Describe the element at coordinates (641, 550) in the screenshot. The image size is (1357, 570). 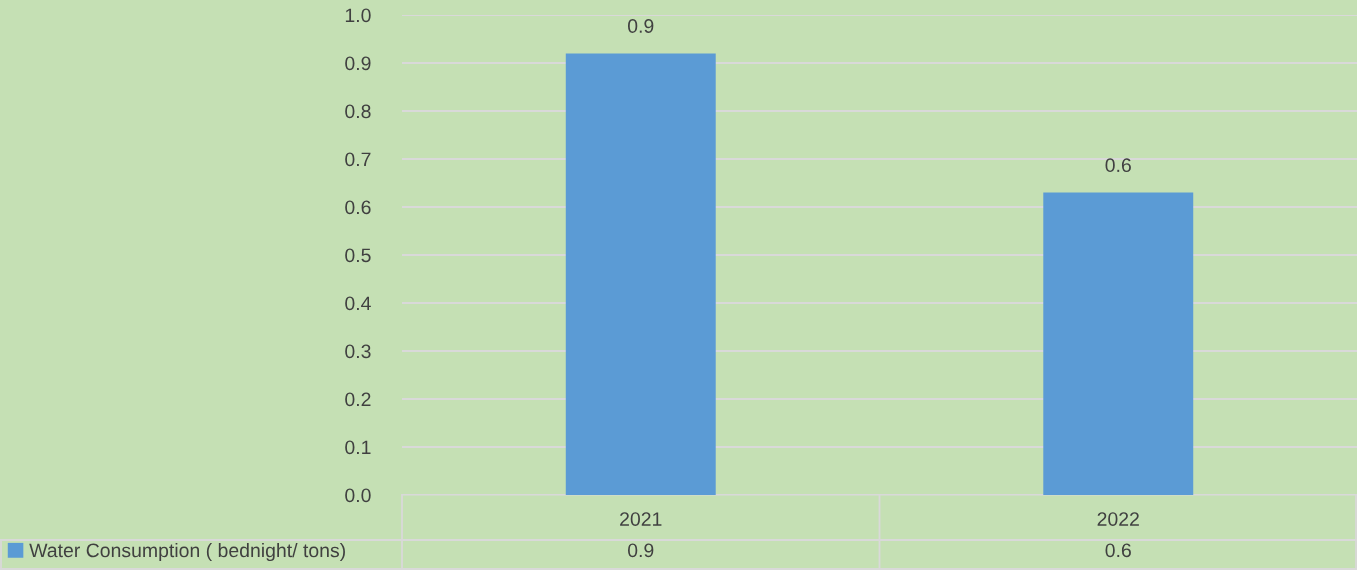
I see `data-label: 0.9` at that location.